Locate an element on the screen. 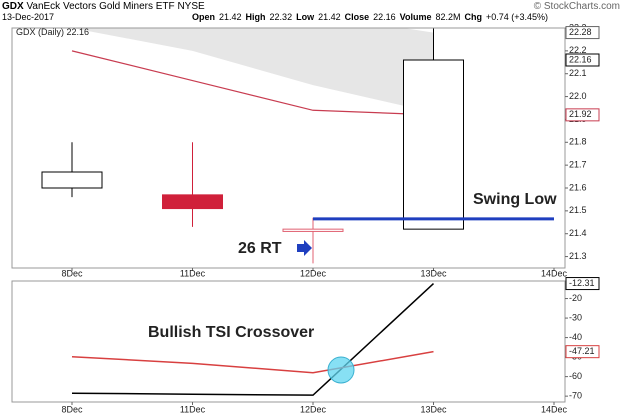 This screenshot has width=624, height=420. quote-label: Low is located at coordinates (305, 17).